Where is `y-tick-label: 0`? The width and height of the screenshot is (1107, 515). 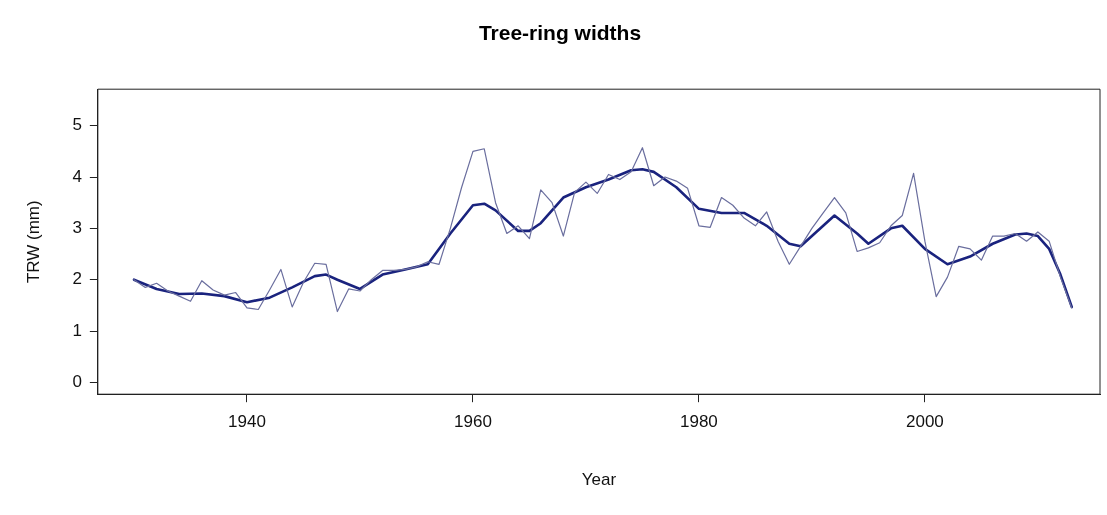
y-tick-label: 0 is located at coordinates (77, 382).